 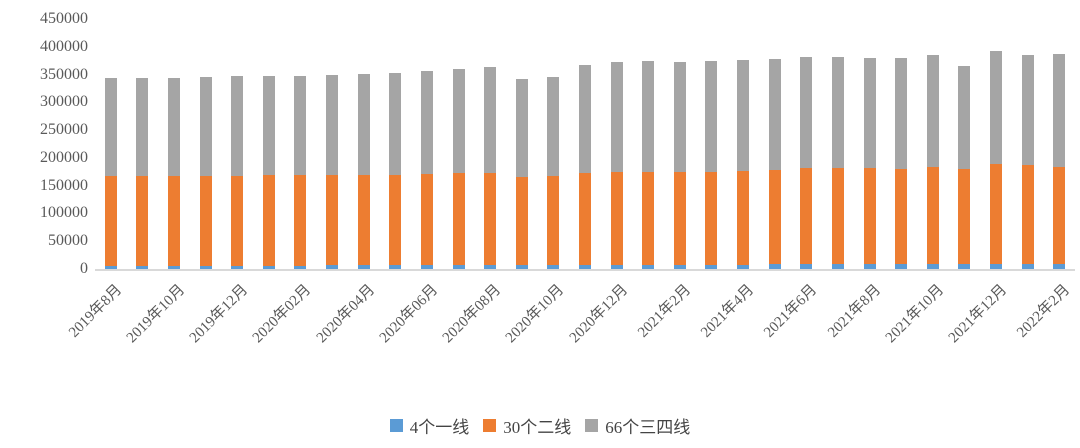 What do you see at coordinates (156, 314) in the screenshot?
I see `x-tick-label: 2019年10月` at bounding box center [156, 314].